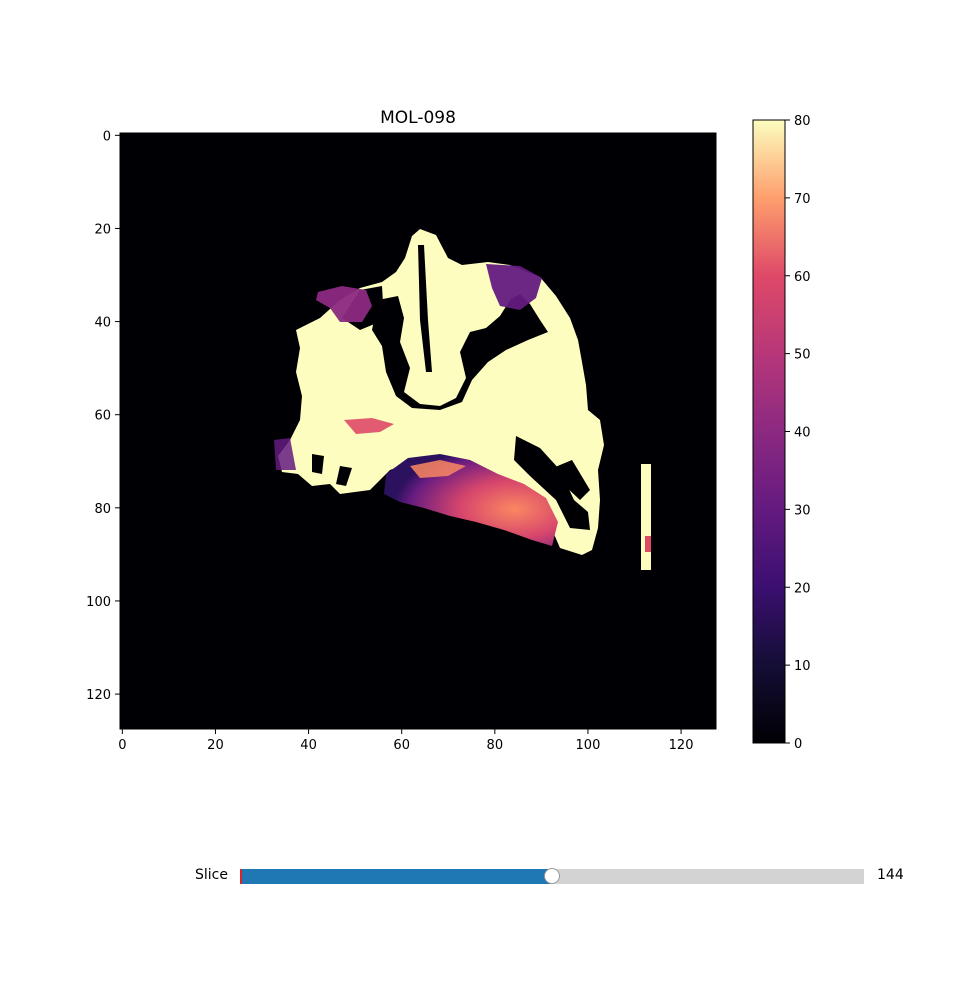 The height and width of the screenshot is (991, 960). What do you see at coordinates (418, 118) in the screenshot?
I see `plot-title: MOL-098` at bounding box center [418, 118].